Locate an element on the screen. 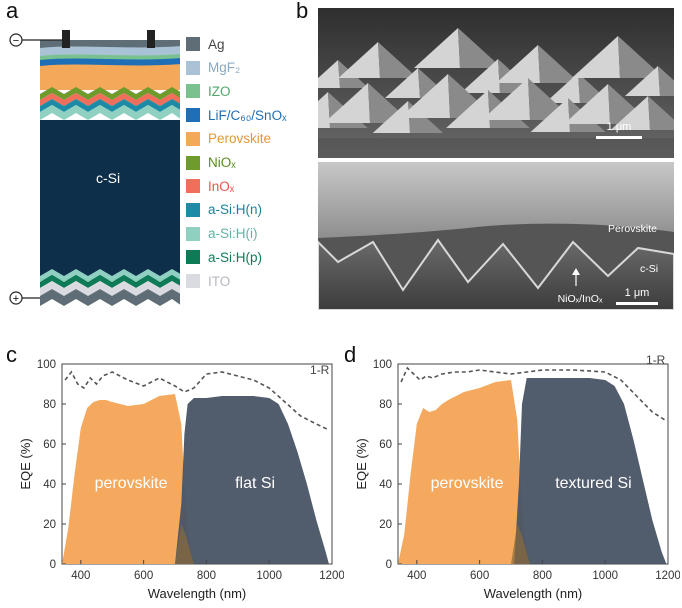 This screenshot has height=608, width=682. legend-item: Perovskite is located at coordinates (228, 139).